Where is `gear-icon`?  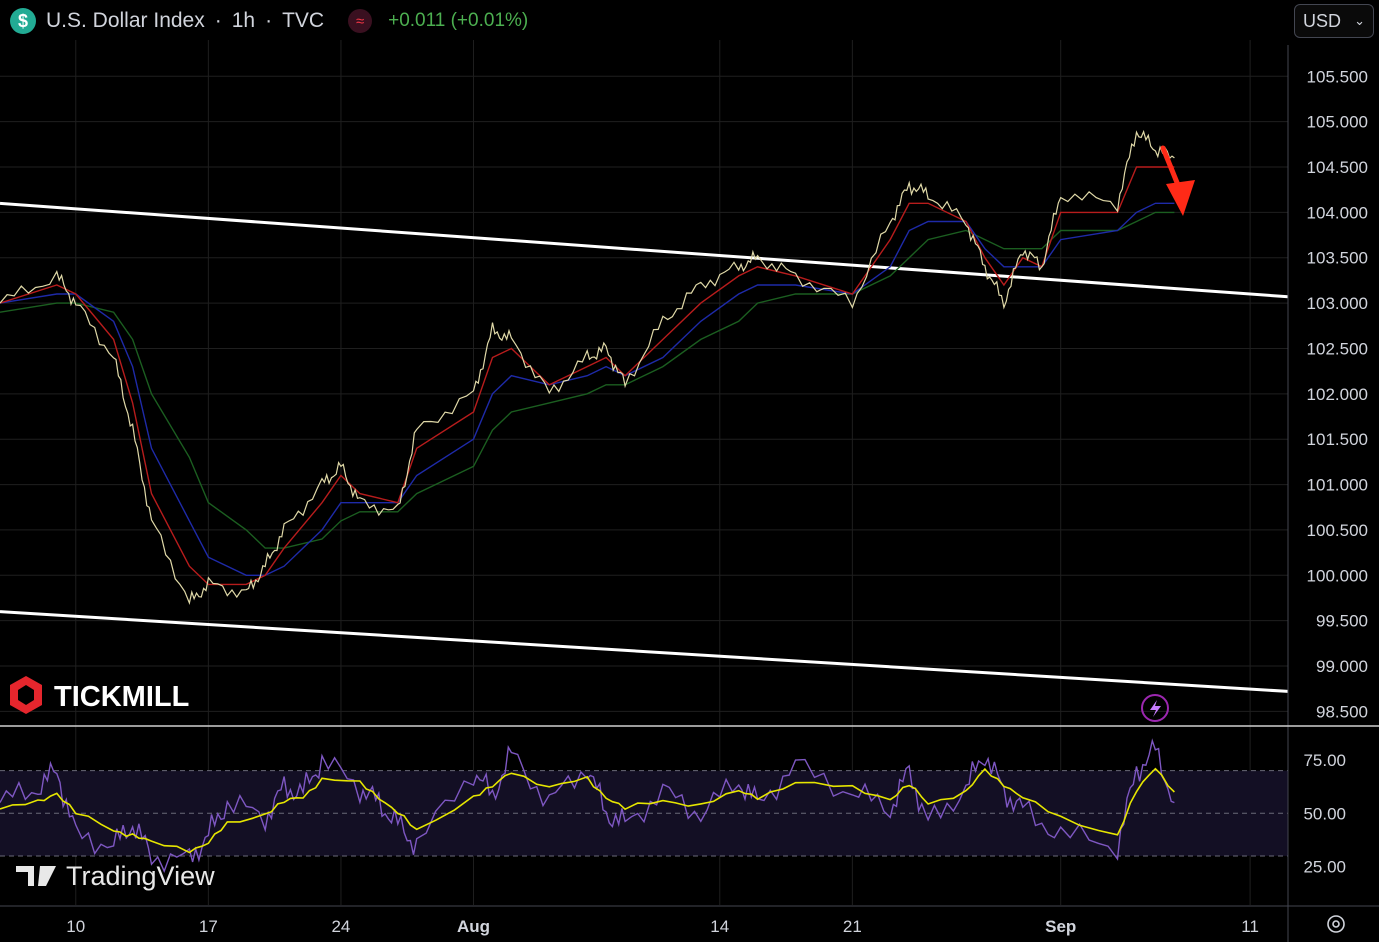
gear-icon is located at coordinates (1336, 924).